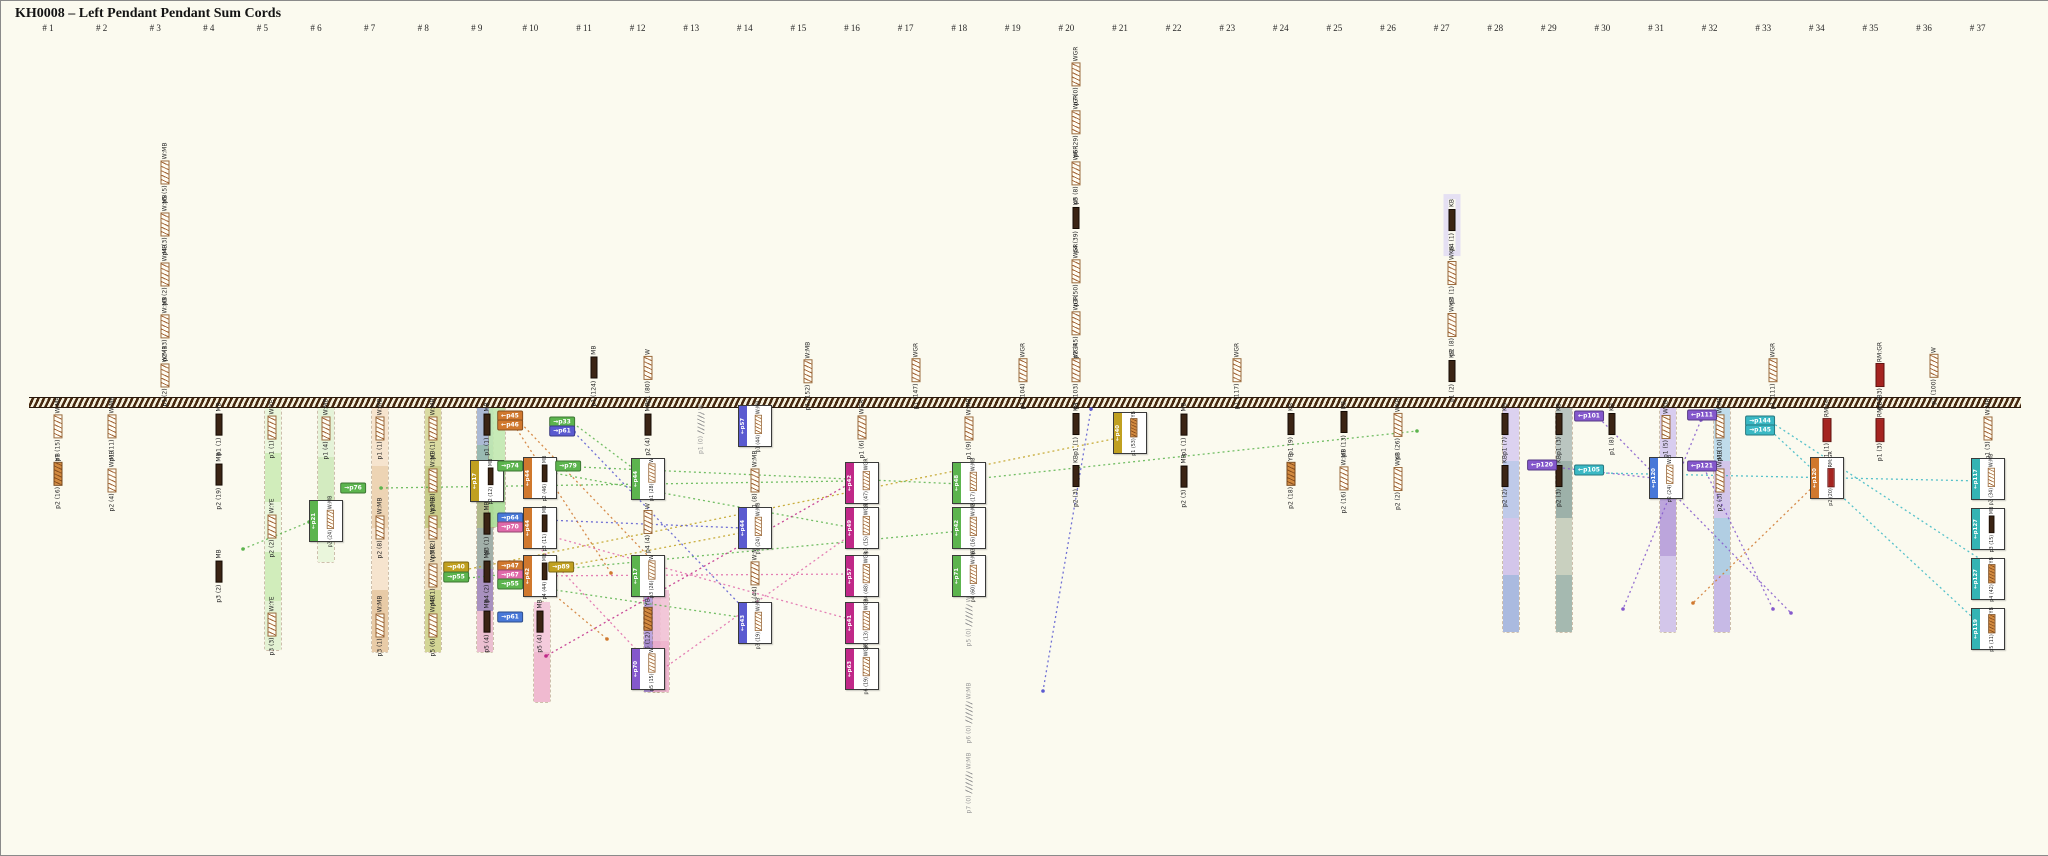 Image resolution: width=2048 pixels, height=856 pixels. I want to click on sum-box-body: p5 (15) W, so click(652, 669).